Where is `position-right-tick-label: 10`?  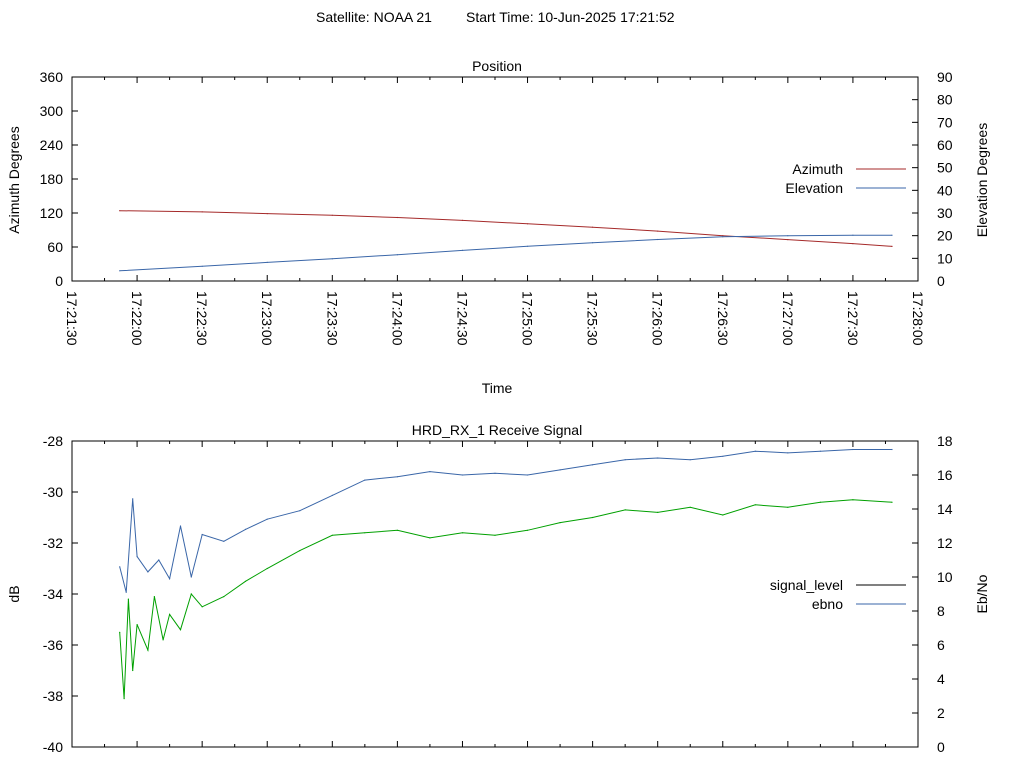 position-right-tick-label: 10 is located at coordinates (945, 258).